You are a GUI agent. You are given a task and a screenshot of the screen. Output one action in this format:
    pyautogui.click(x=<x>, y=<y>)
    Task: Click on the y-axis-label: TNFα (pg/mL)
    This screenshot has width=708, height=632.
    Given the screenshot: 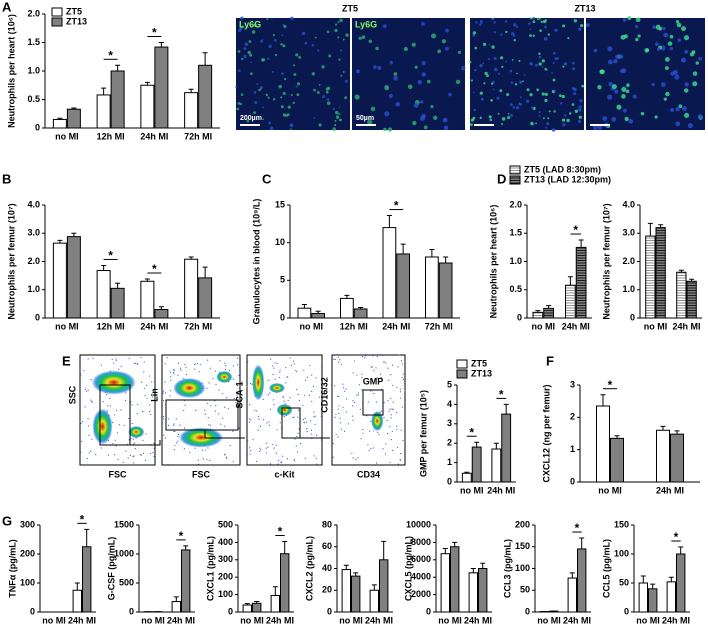 What is the action you would take?
    pyautogui.click(x=12, y=568)
    